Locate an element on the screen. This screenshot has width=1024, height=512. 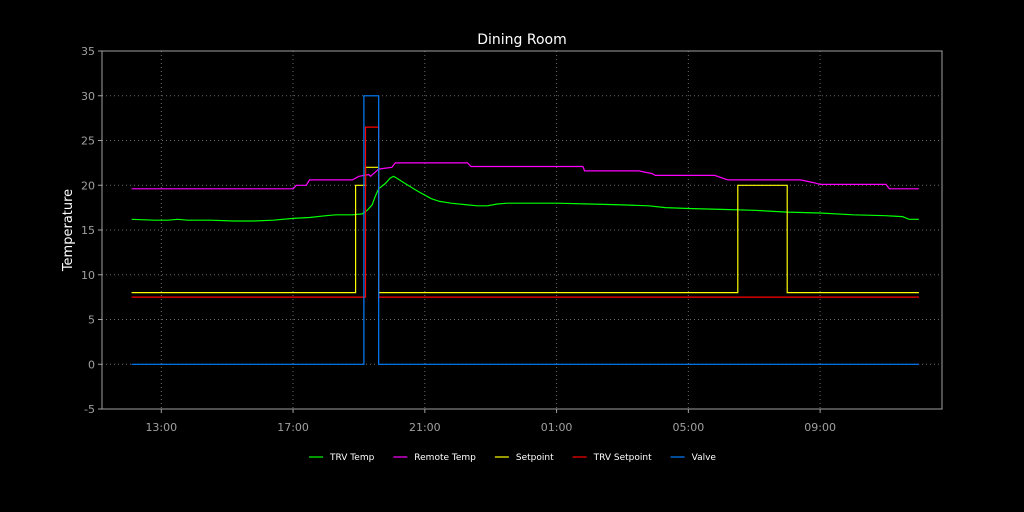
y-axis-label: Temperature is located at coordinates (68, 230).